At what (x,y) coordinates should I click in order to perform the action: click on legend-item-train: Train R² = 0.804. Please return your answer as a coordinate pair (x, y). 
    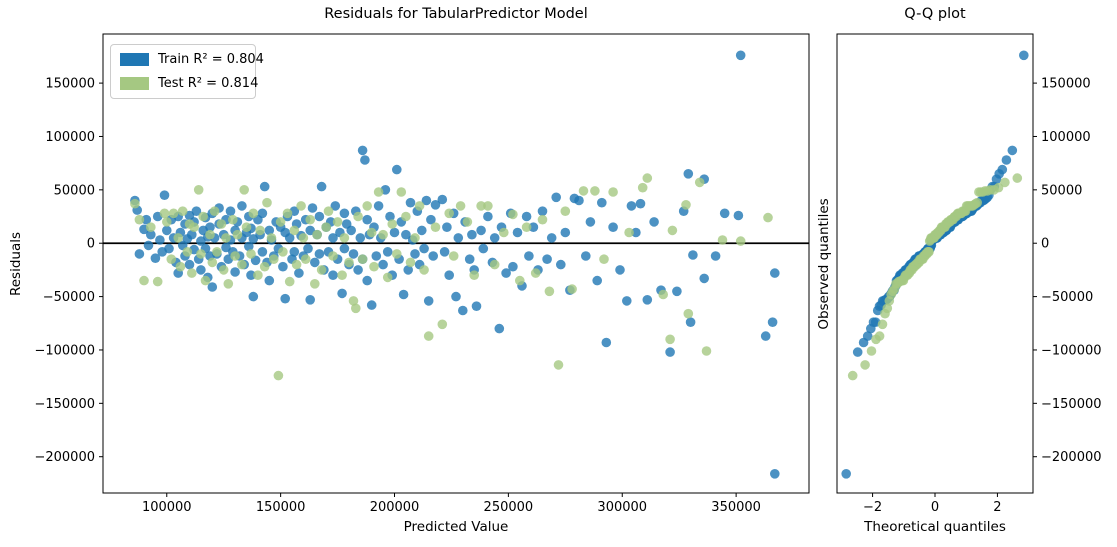
    Looking at the image, I should click on (192, 59).